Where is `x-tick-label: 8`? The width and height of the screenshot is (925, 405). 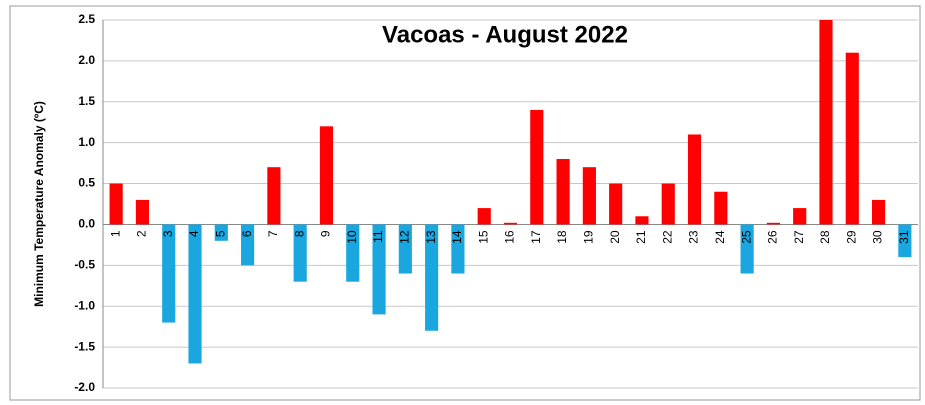 x-tick-label: 8 is located at coordinates (299, 233).